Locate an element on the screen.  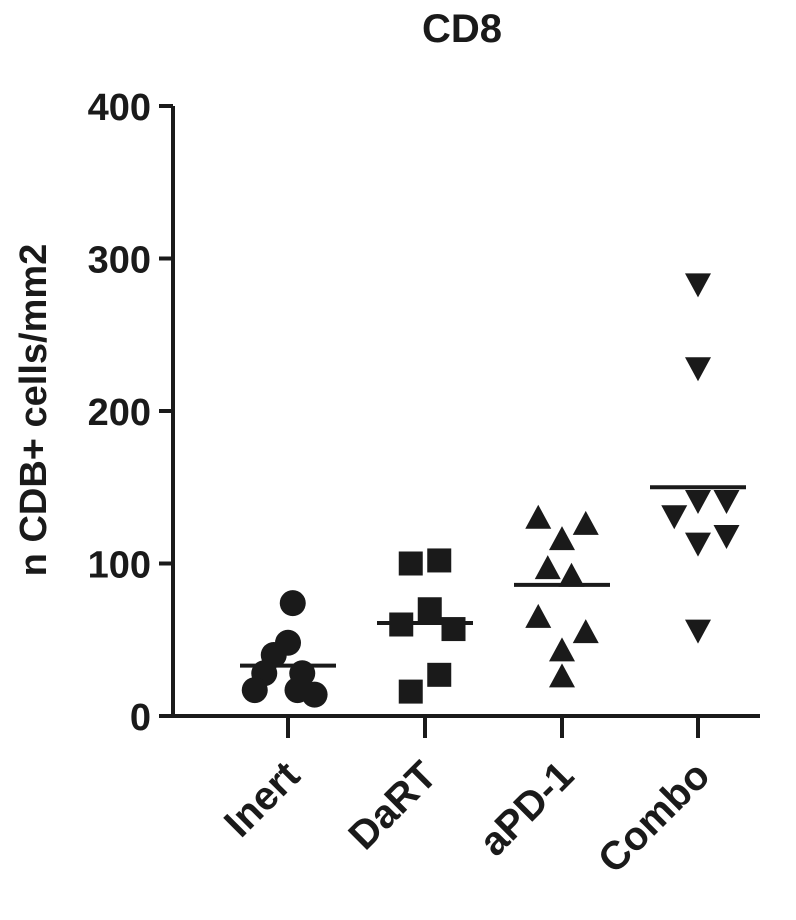
x-tick-label: aPD-1 is located at coordinates (526, 808).